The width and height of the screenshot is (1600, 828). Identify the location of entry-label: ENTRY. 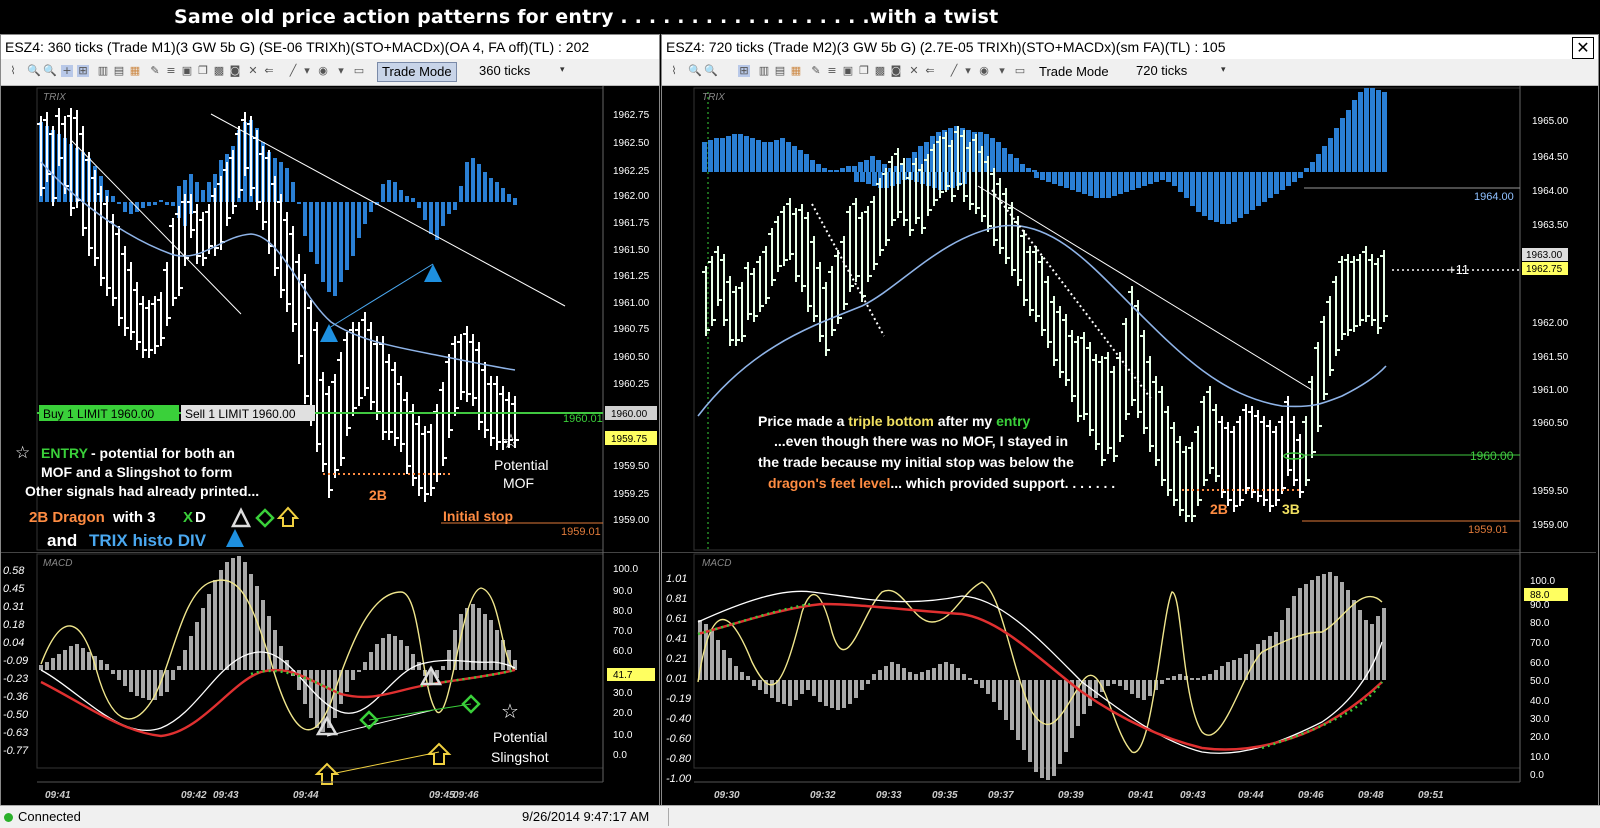
(65, 453).